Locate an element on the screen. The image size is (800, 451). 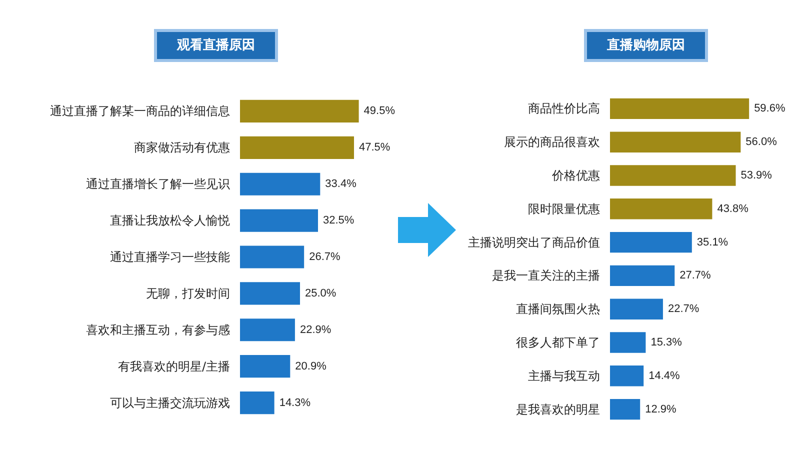
y-tick-label: 很多人都下单了 is located at coordinates (558, 343).